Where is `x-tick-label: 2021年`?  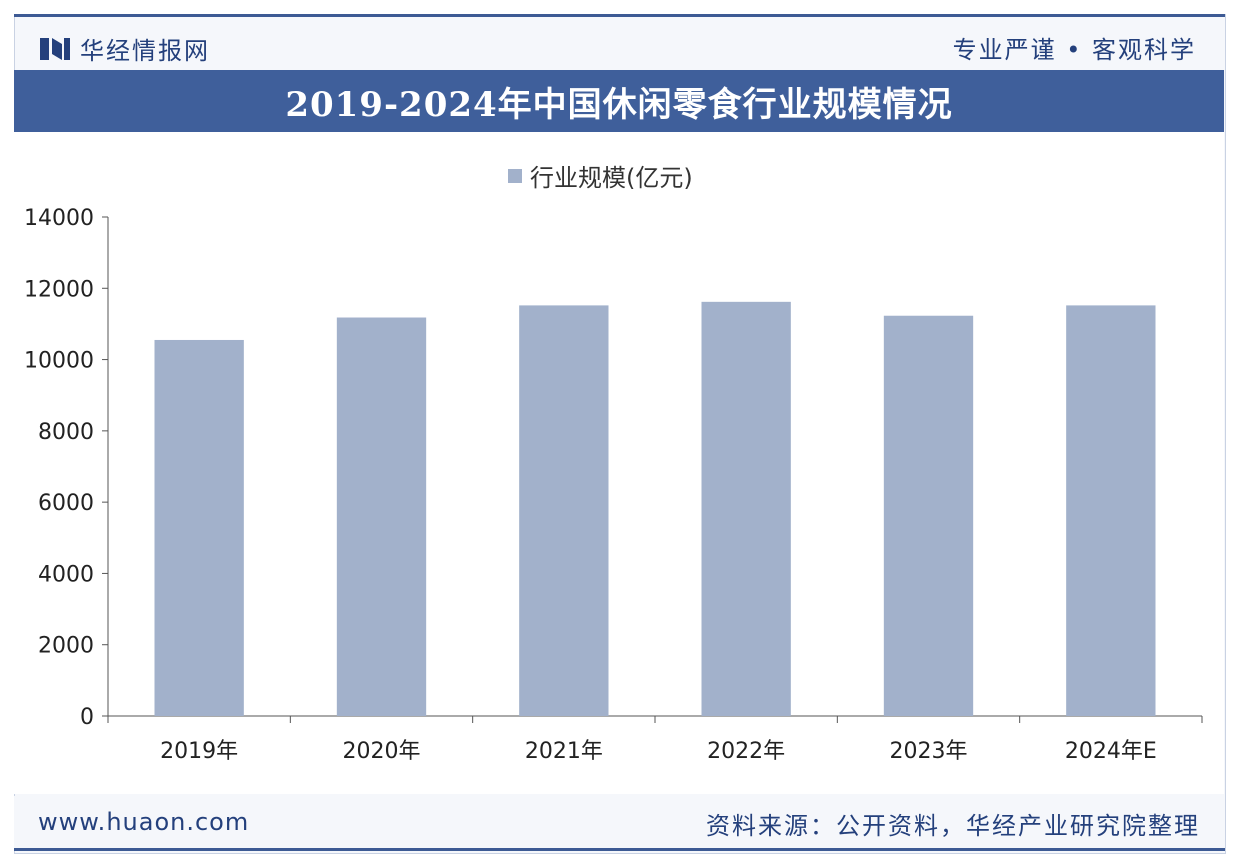 x-tick-label: 2021年 is located at coordinates (564, 751).